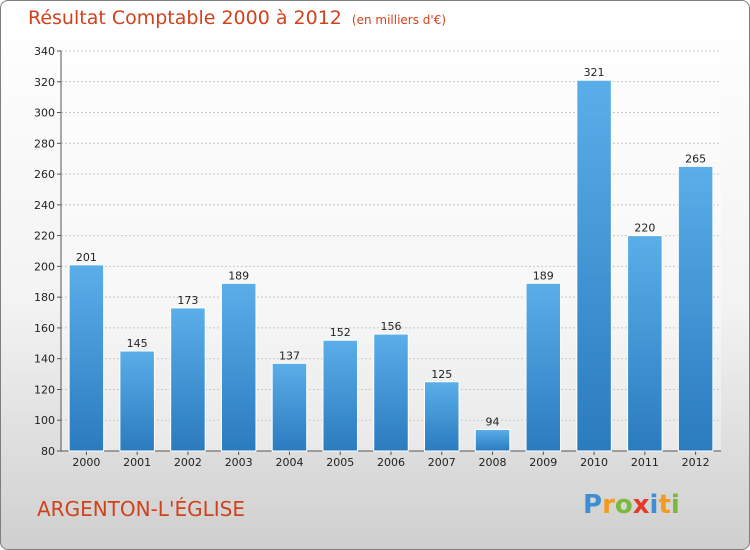 Image resolution: width=750 pixels, height=550 pixels. I want to click on proxiti-logo: Proxiti, so click(631, 505).